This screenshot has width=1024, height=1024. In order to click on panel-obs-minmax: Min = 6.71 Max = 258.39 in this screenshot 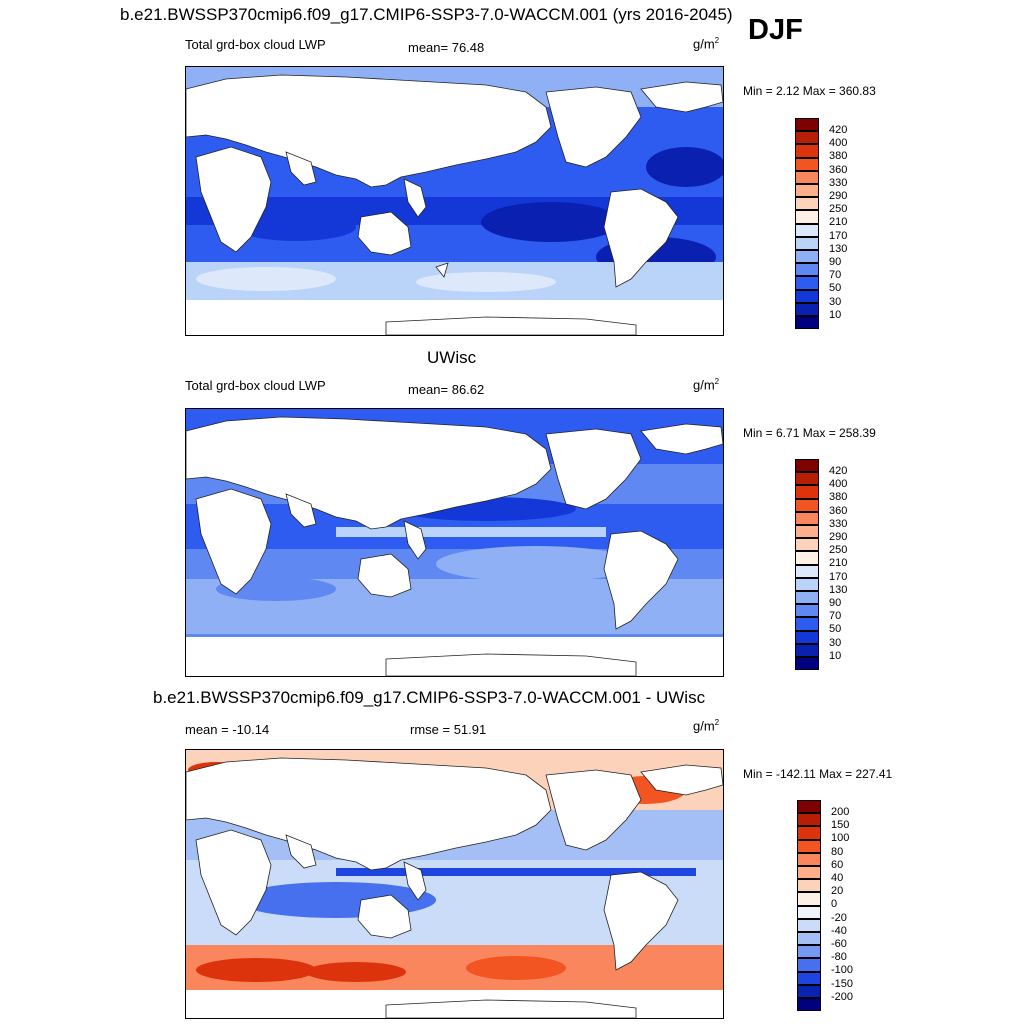, I will do `click(809, 433)`.